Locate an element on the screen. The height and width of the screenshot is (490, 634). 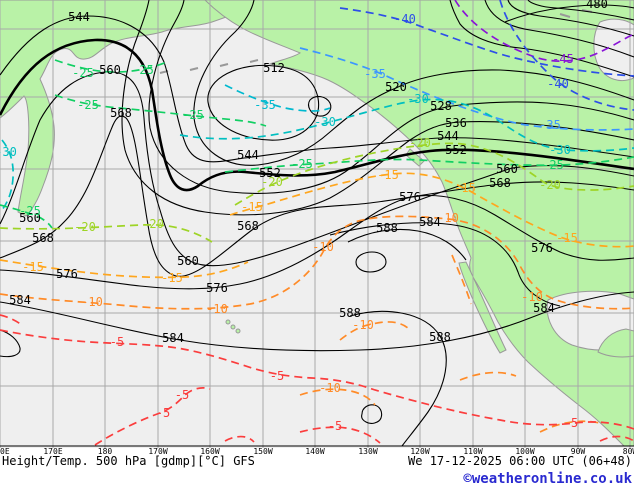
aleutian-islands is located at coordinates (376, 41).